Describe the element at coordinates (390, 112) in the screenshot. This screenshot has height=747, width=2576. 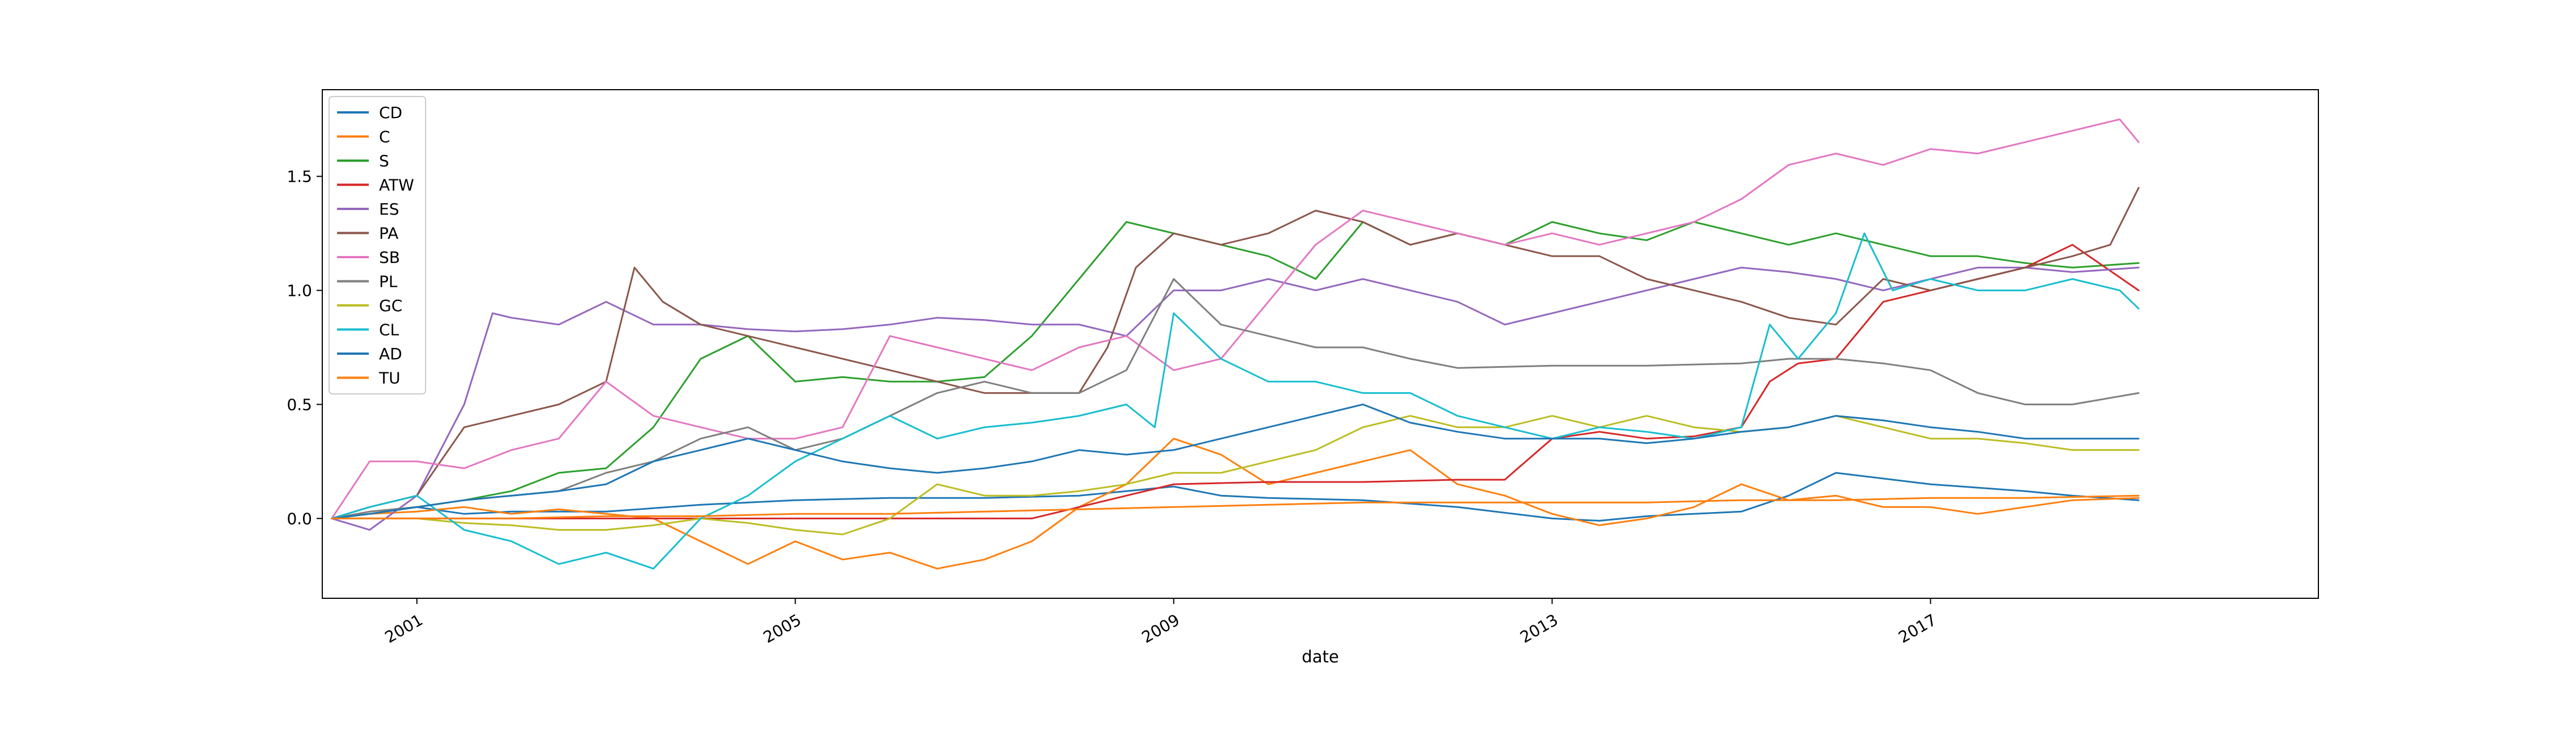
I see `legend-label-cd: CD` at that location.